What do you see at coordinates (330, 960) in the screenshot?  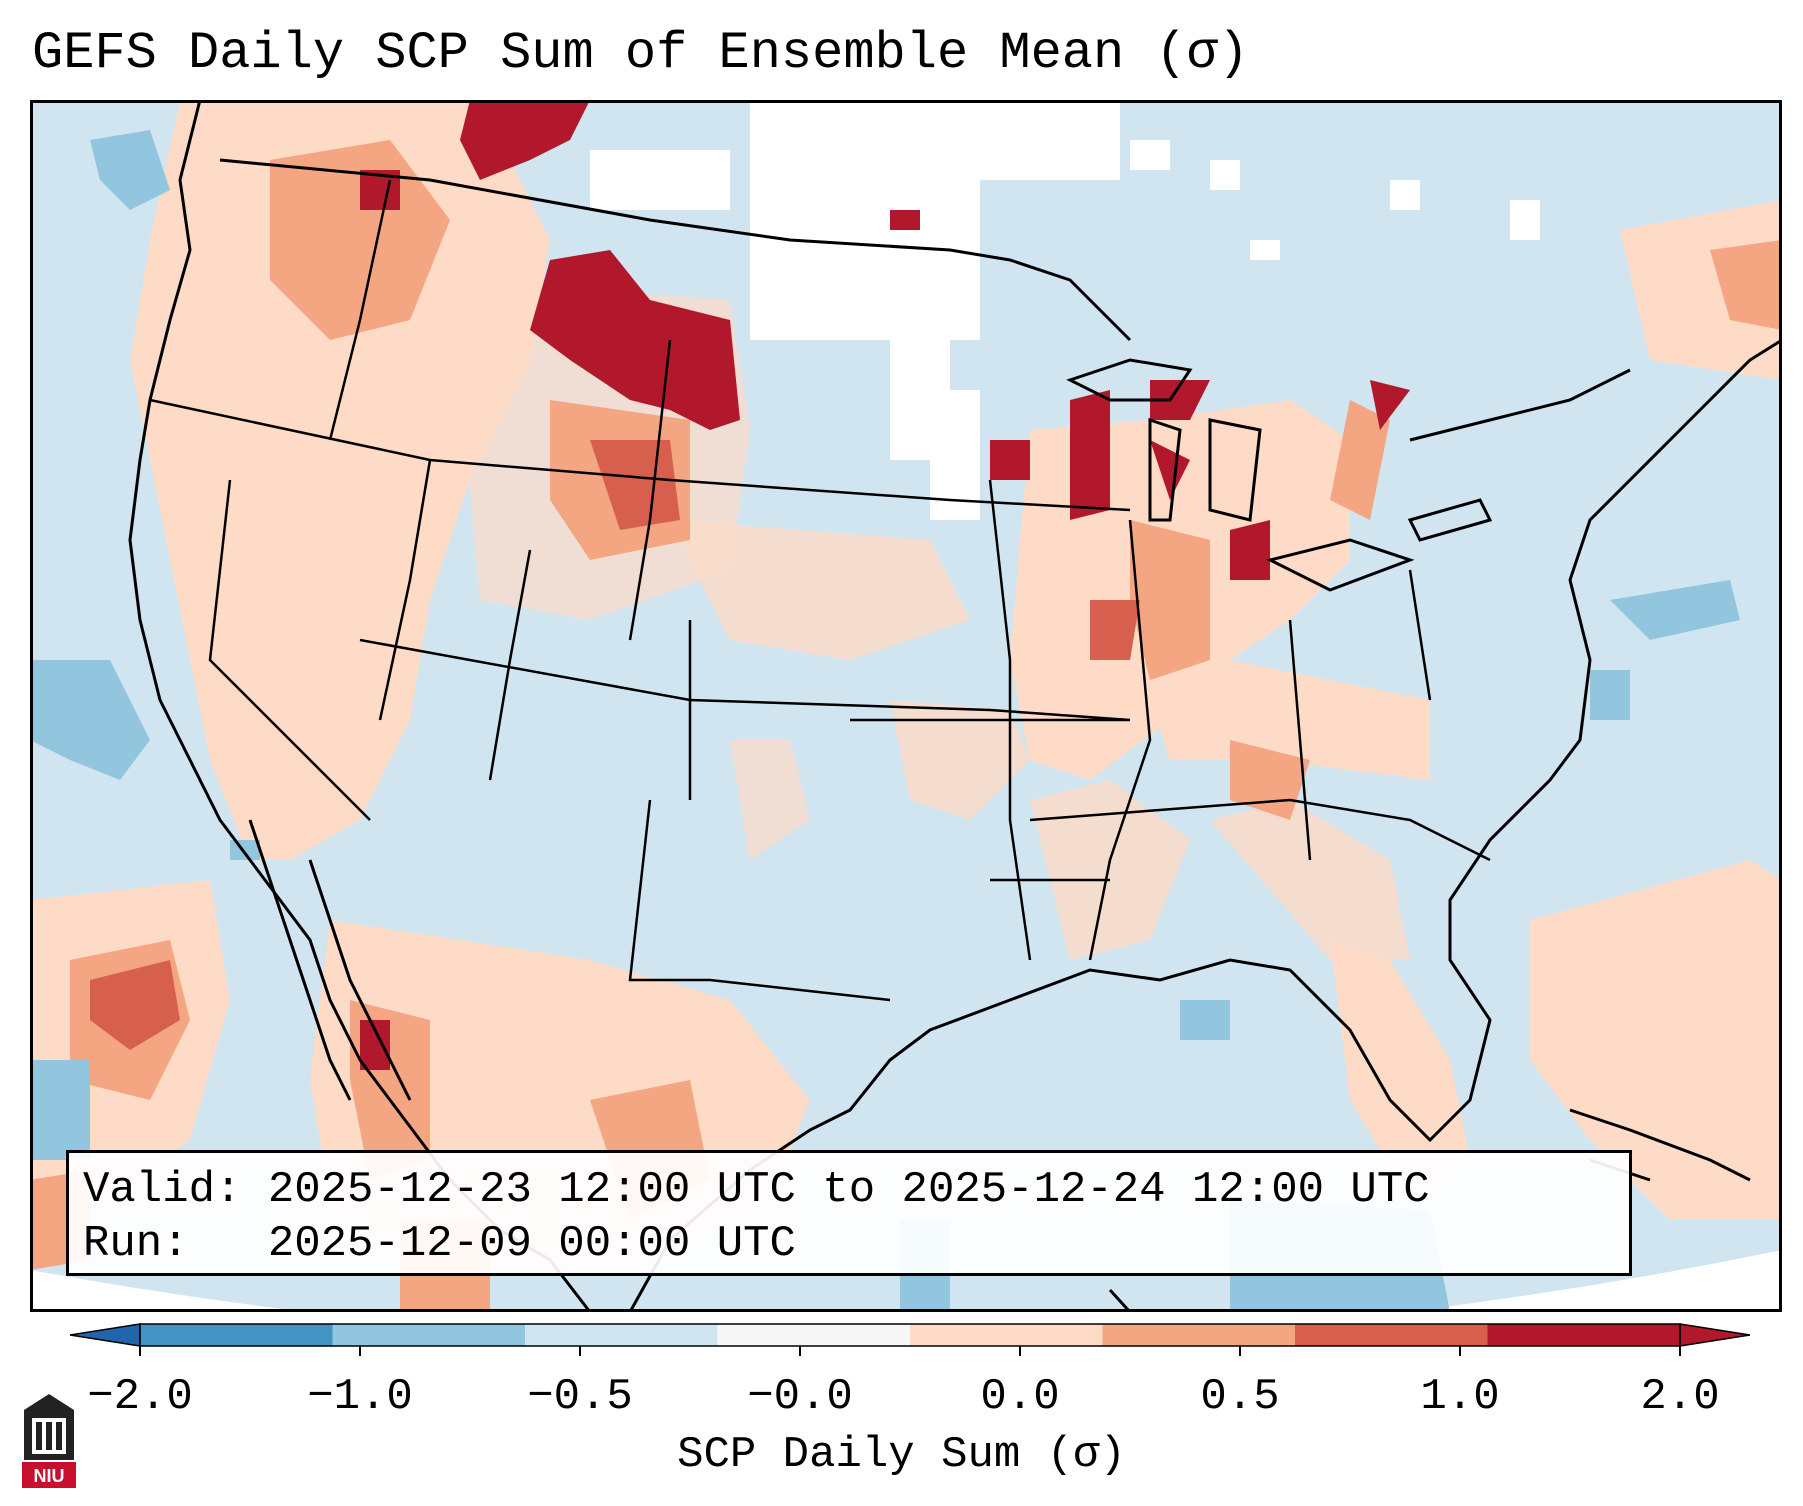 I see `baja-coast` at bounding box center [330, 960].